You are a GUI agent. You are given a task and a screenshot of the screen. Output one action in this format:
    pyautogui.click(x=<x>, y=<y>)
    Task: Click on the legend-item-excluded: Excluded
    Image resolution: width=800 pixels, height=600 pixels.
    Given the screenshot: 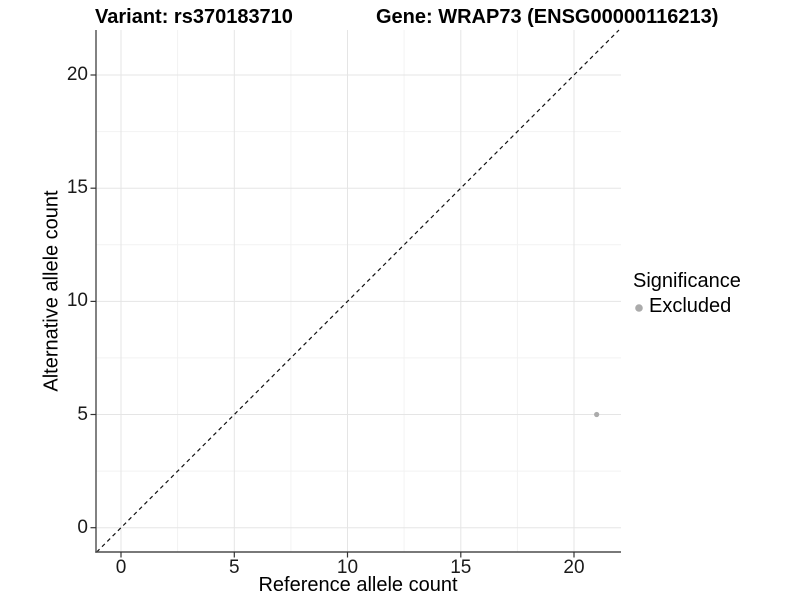 What is the action you would take?
    pyautogui.click(x=687, y=306)
    